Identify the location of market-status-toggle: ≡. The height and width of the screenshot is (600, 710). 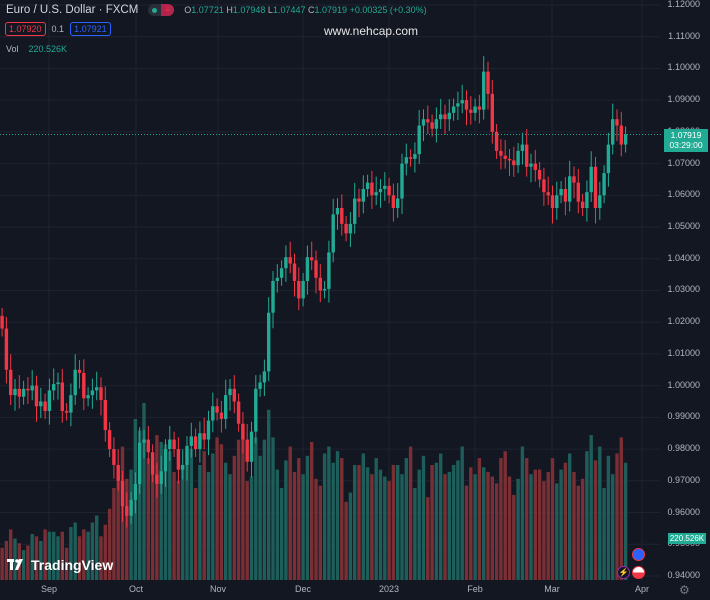
(161, 10).